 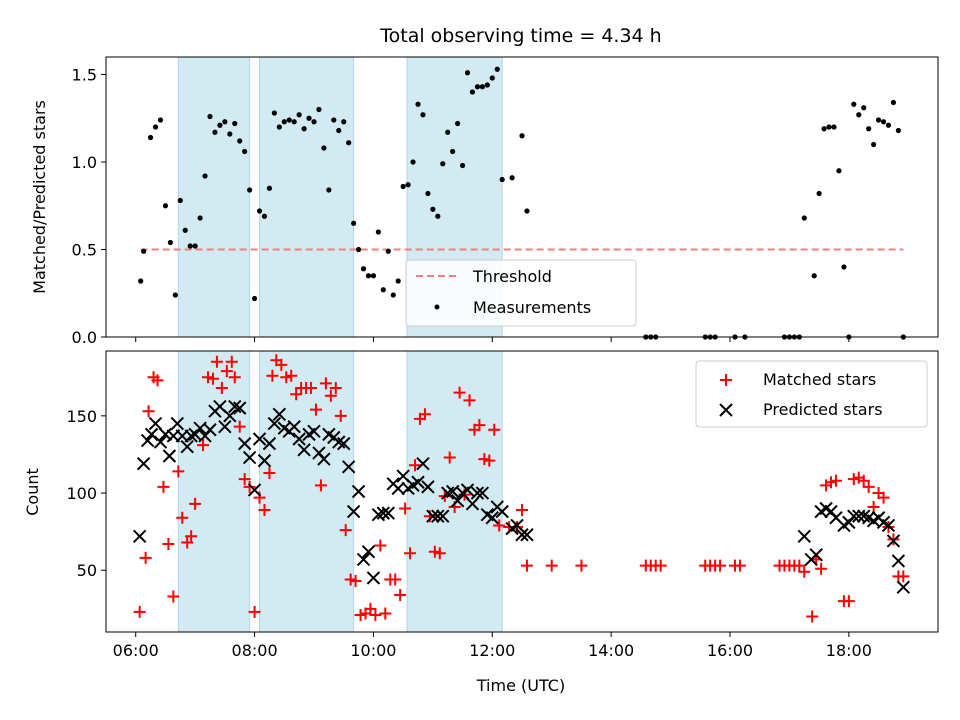 What do you see at coordinates (532, 307) in the screenshot?
I see `legend-measurements-label: Measurements` at bounding box center [532, 307].